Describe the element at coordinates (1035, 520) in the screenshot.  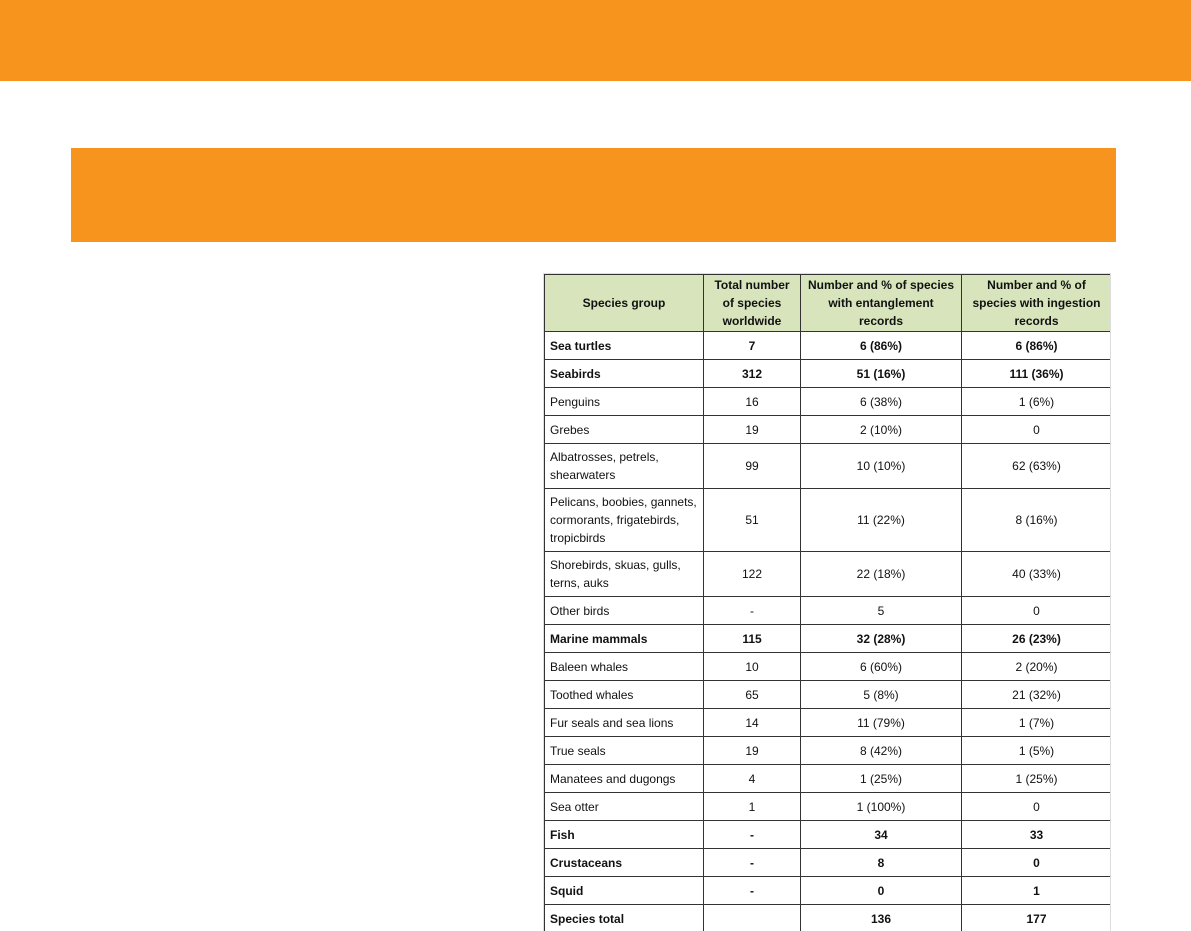
I see `table-cell: 8 (16%)` at that location.